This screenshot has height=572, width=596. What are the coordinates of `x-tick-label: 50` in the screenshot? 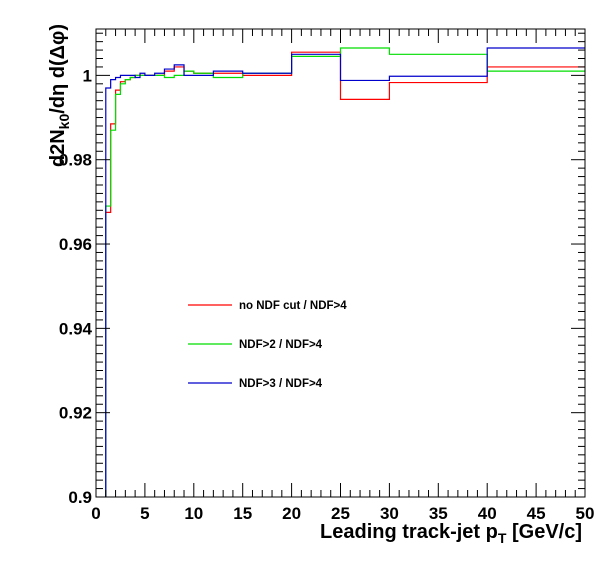 It's located at (585, 513).